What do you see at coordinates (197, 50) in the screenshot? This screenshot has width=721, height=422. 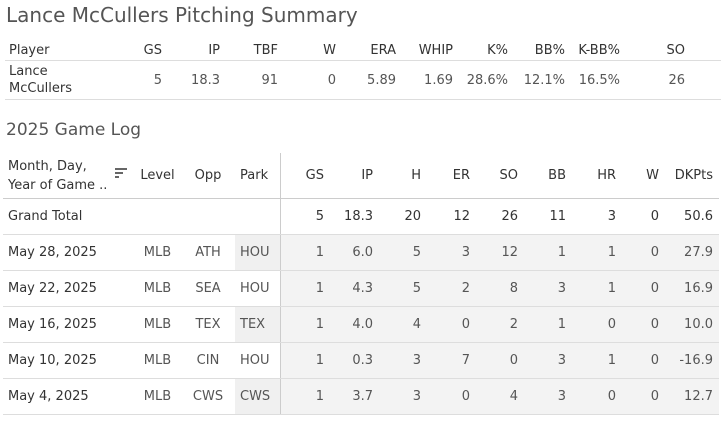 I see `summary-header-ip: IP` at bounding box center [197, 50].